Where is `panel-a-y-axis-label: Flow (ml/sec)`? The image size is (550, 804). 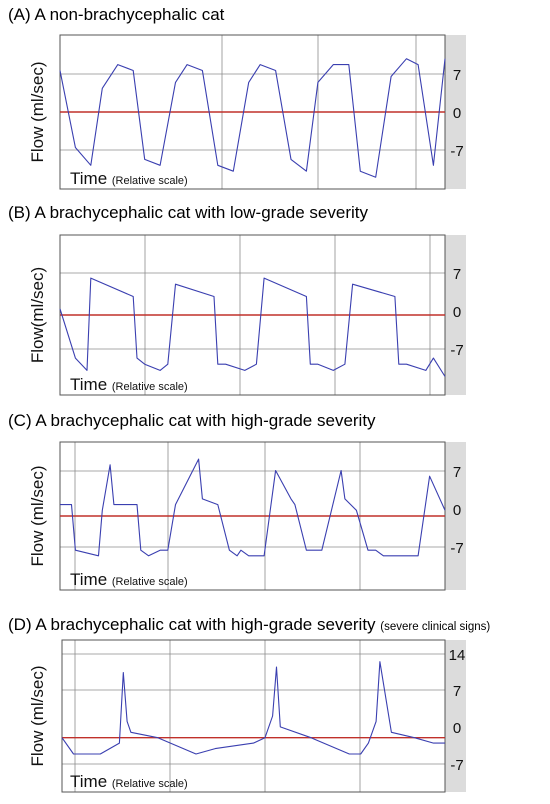
panel-a-y-axis-label: Flow (ml/sec) is located at coordinates (37, 111).